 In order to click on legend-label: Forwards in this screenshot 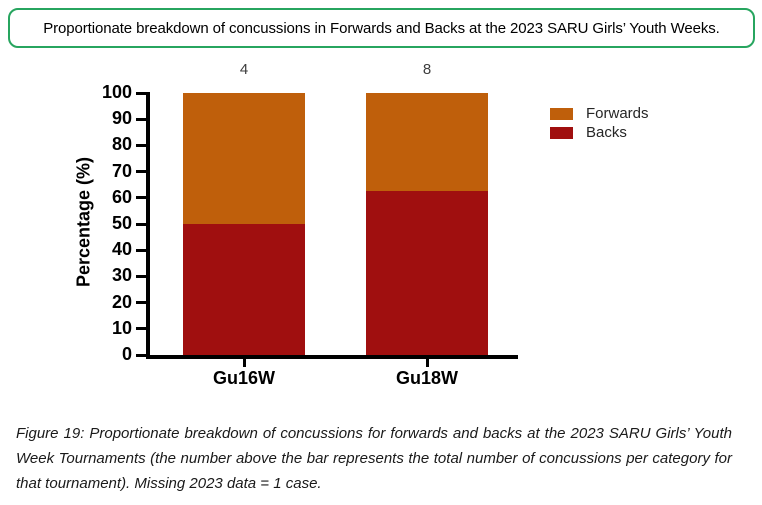, I will do `click(617, 113)`.